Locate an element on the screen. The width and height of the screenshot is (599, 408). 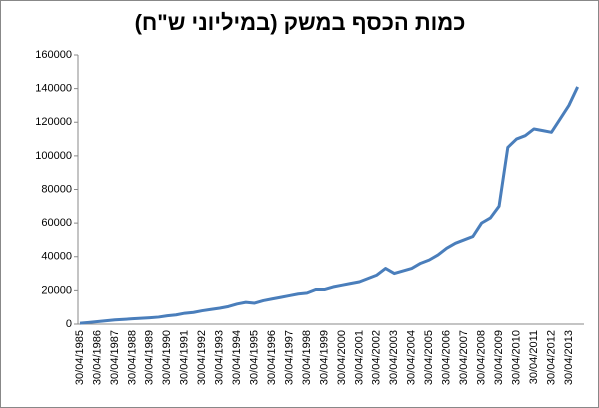
y-tick-label: 80000 is located at coordinates (56, 189).